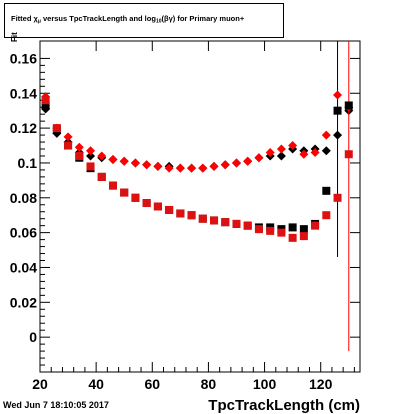  What do you see at coordinates (28, 163) in the screenshot?
I see `y-tick-label: 0.1` at bounding box center [28, 163].